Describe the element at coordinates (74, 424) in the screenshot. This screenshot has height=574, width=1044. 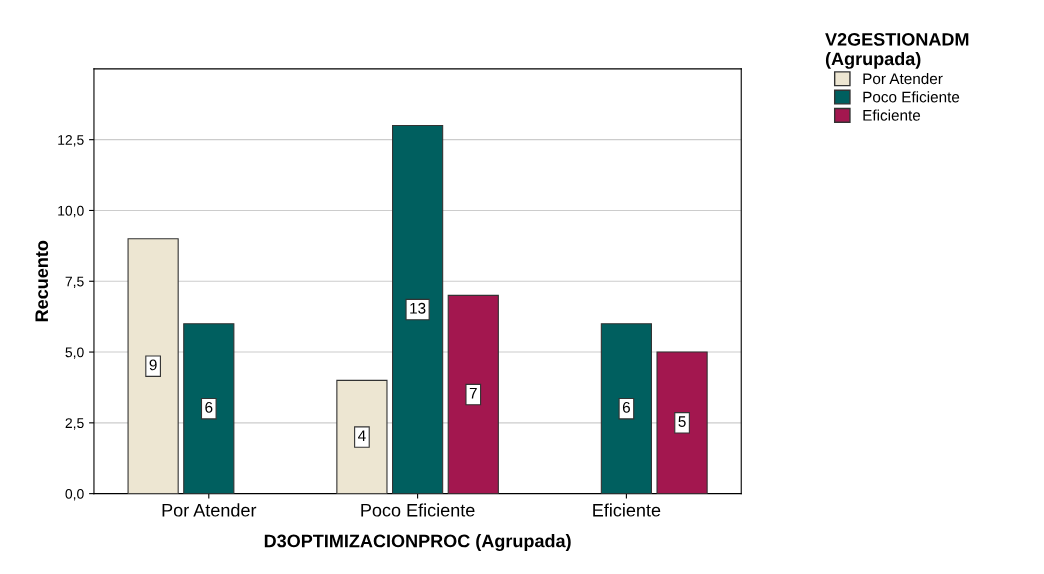
I see `y-tick-label: 2,5` at that location.